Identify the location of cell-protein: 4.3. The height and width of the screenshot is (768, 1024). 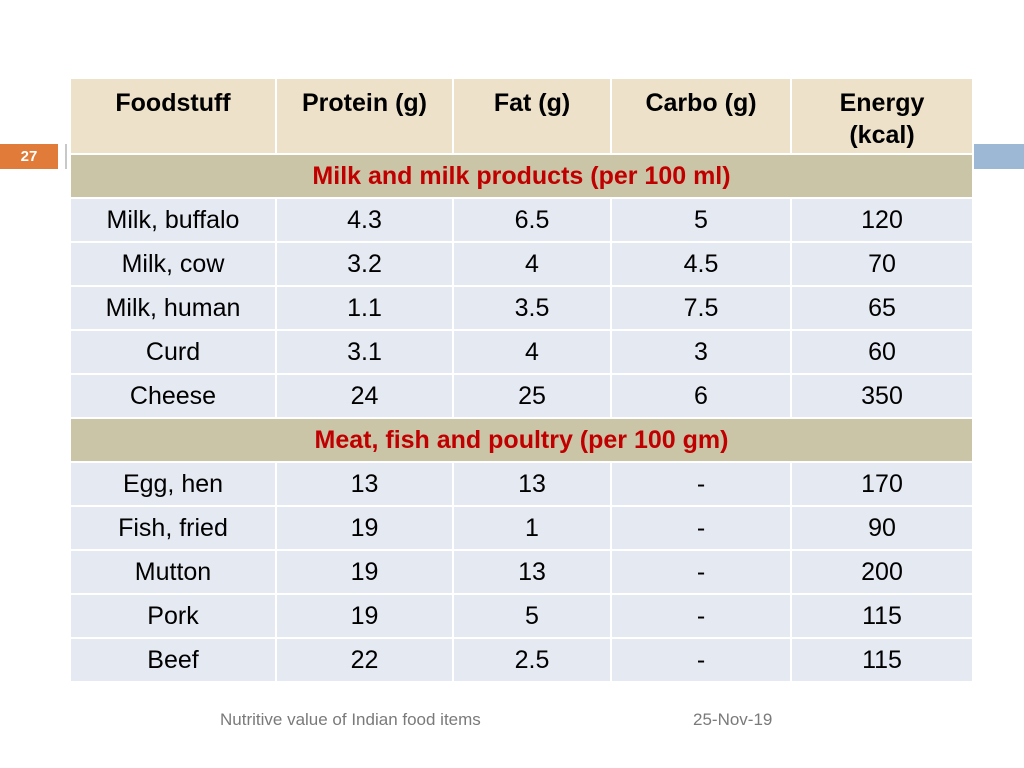
(364, 220).